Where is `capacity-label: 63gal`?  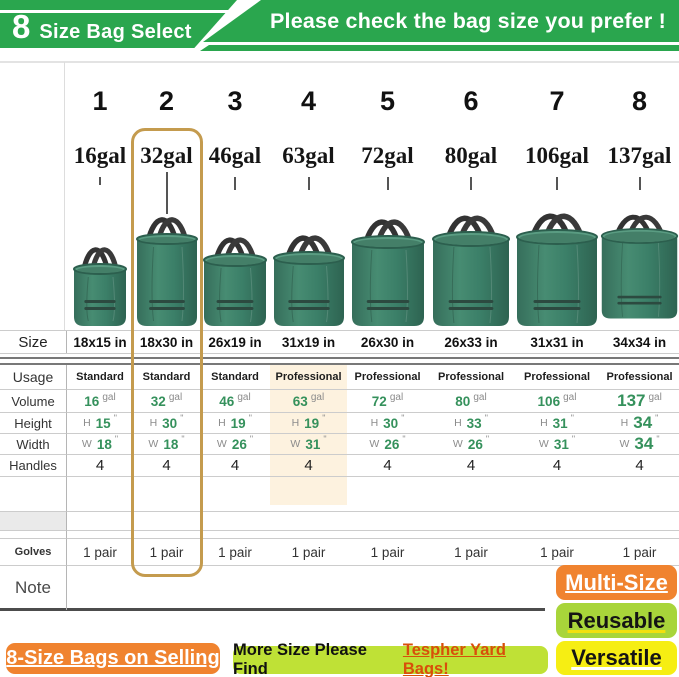
capacity-label: 63gal is located at coordinates (308, 155).